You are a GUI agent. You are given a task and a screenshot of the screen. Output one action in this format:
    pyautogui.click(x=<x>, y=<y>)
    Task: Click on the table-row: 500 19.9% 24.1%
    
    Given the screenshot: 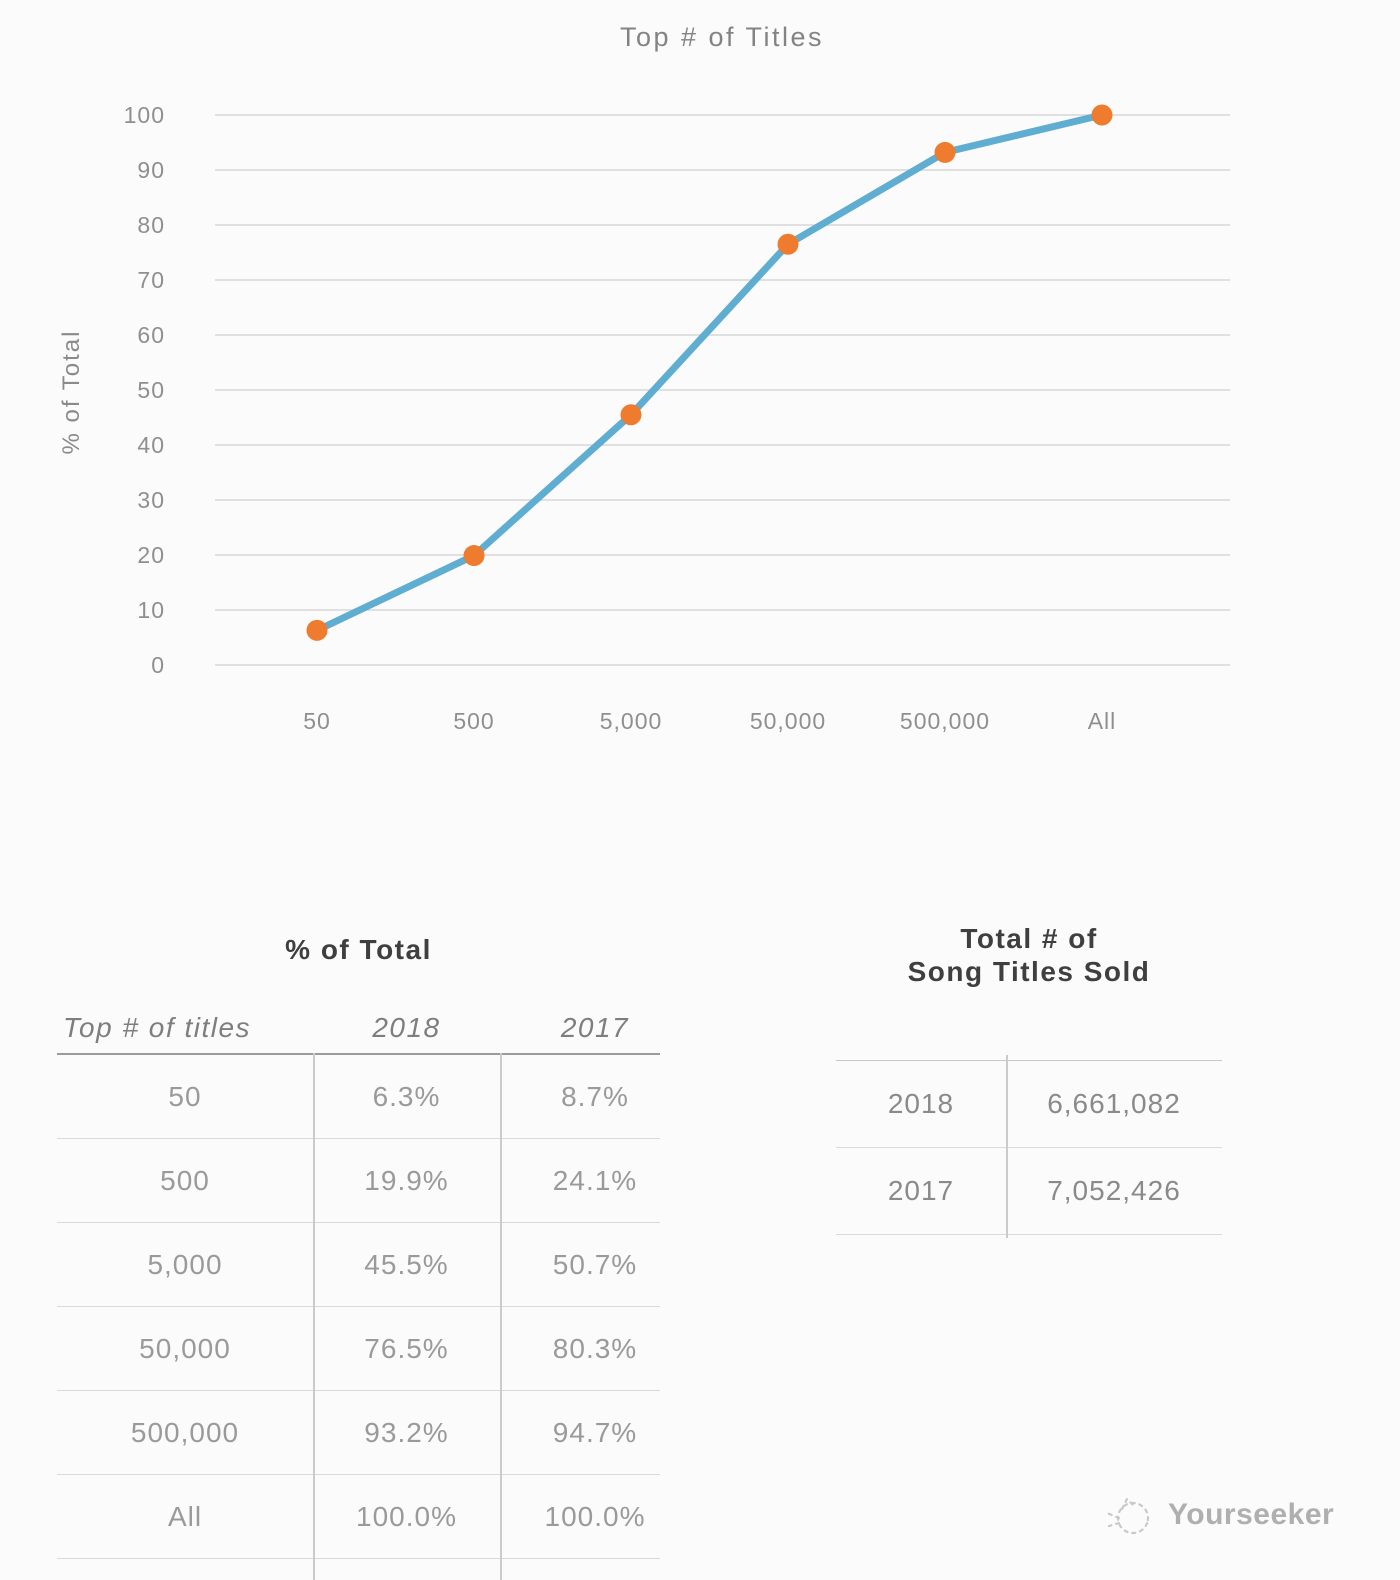 What is the action you would take?
    pyautogui.click(x=358, y=1181)
    